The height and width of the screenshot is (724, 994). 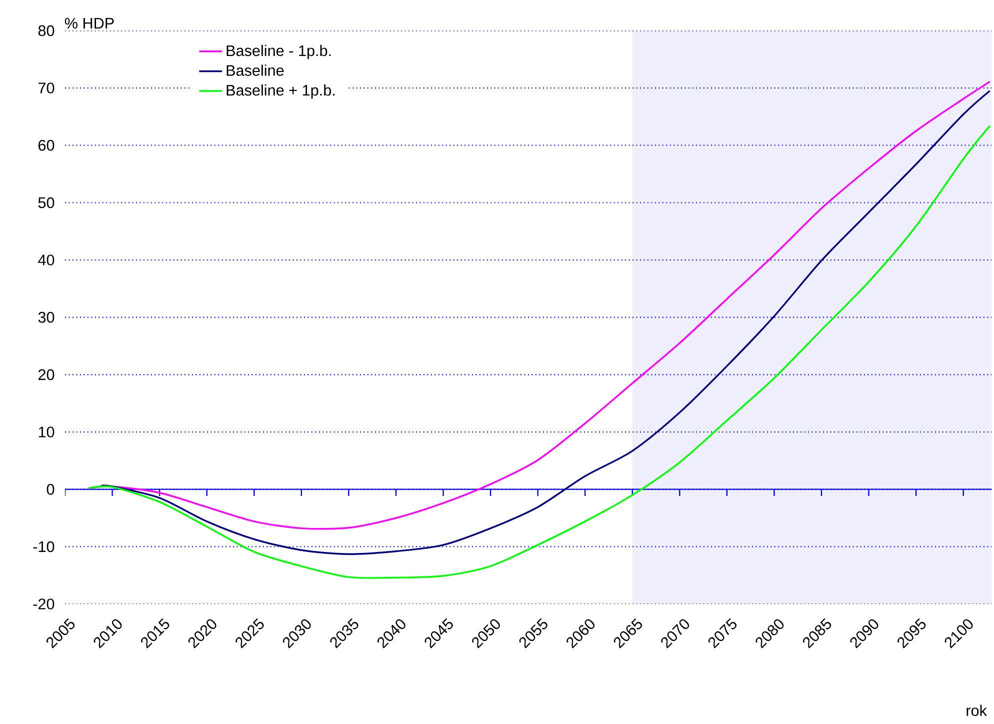 What do you see at coordinates (43, 604) in the screenshot?
I see `y-tick-label: -20` at bounding box center [43, 604].